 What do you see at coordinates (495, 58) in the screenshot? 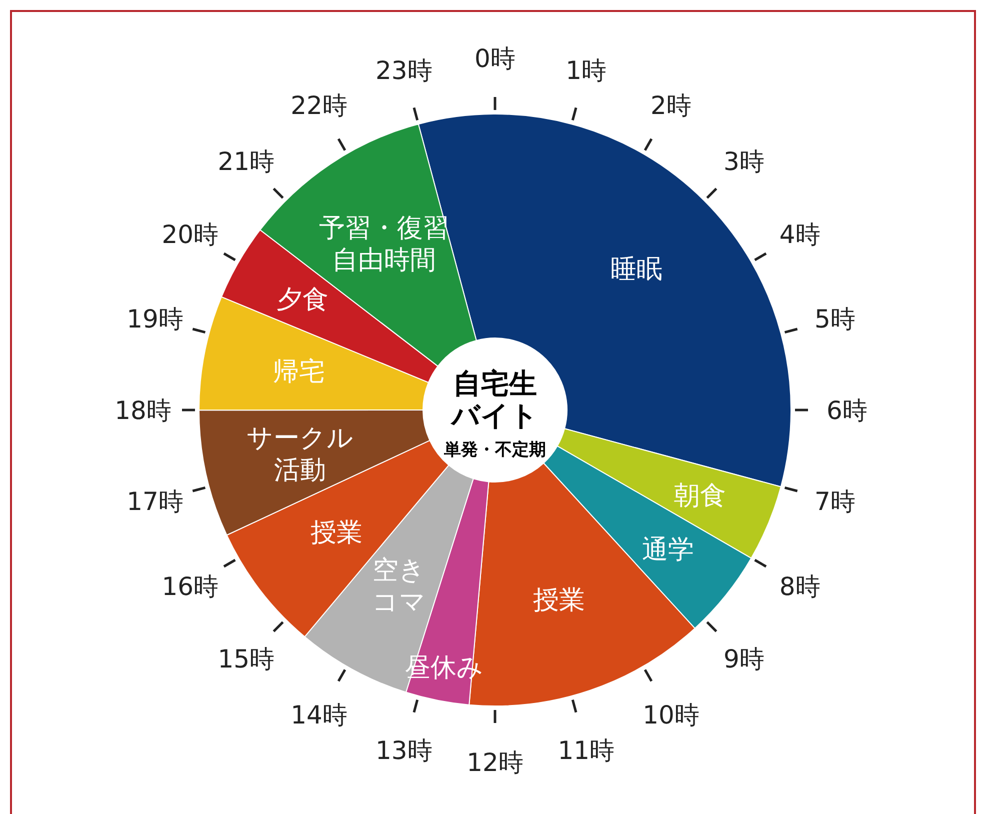
I see `text: 0時` at bounding box center [495, 58].